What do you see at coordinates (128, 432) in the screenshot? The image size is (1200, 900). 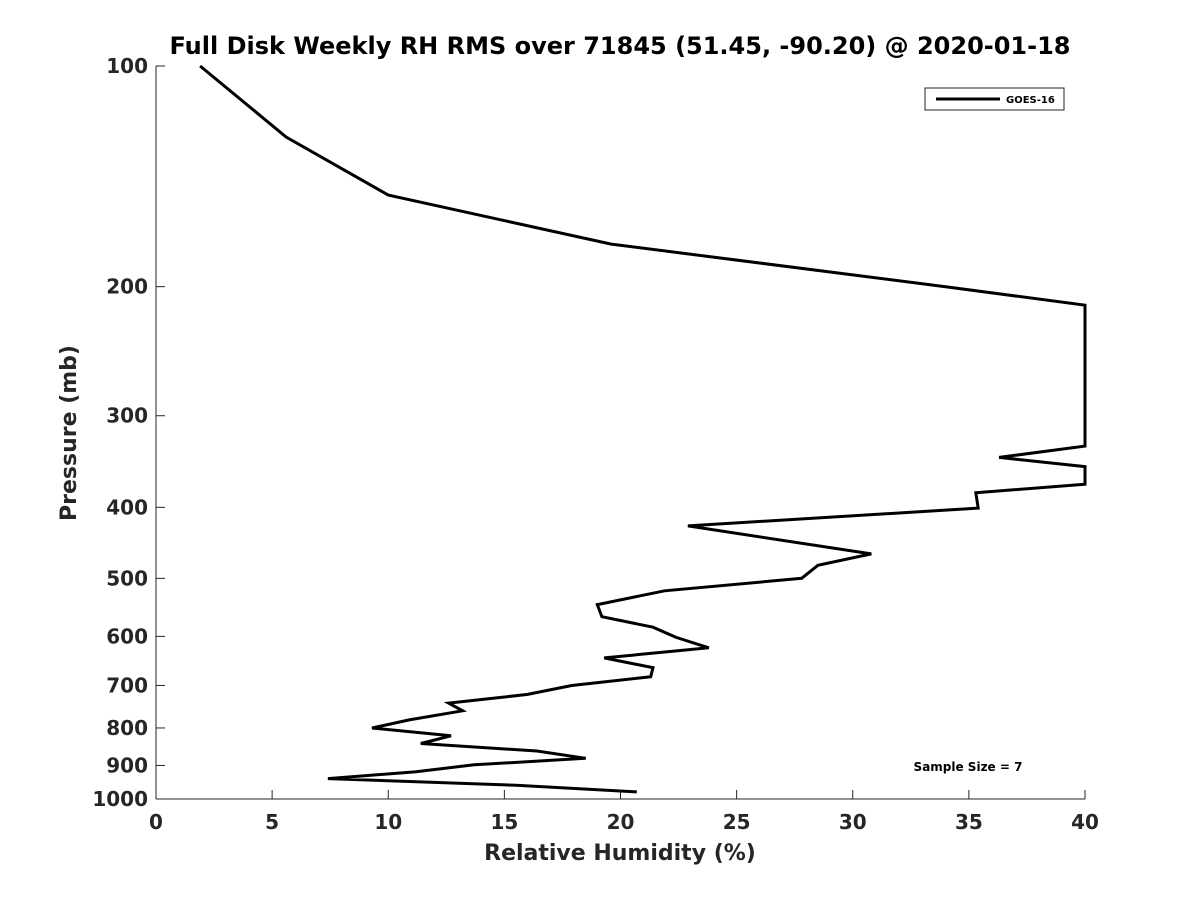 I see `y-axis-ticks: 100 200 300 400 500 600 700 800 900 1000` at bounding box center [128, 432].